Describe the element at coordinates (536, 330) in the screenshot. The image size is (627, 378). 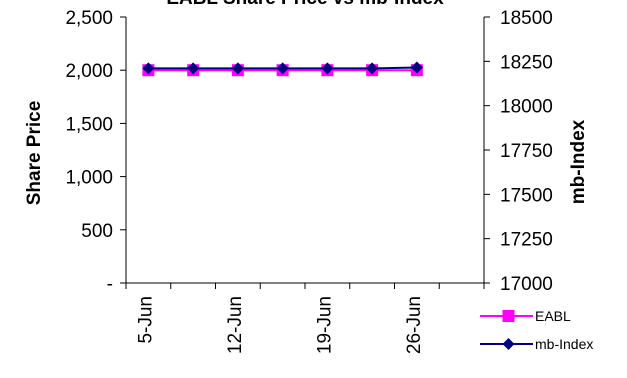
I see `legend: EABL mb-Index` at that location.